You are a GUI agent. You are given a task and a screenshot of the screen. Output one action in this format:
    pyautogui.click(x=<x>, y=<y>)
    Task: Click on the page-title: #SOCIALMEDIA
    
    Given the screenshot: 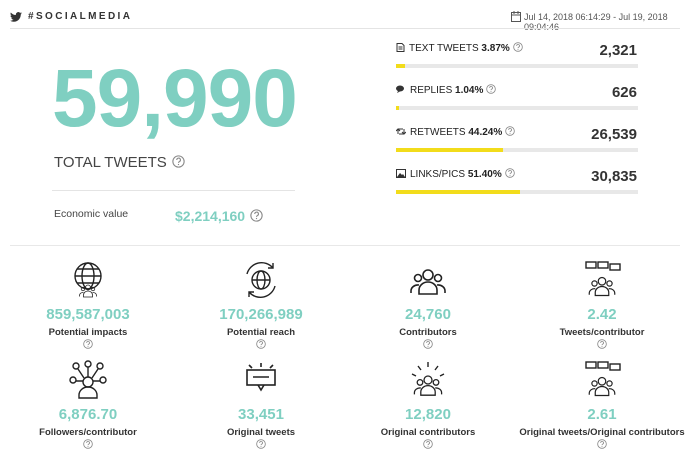 What is the action you would take?
    pyautogui.click(x=80, y=16)
    